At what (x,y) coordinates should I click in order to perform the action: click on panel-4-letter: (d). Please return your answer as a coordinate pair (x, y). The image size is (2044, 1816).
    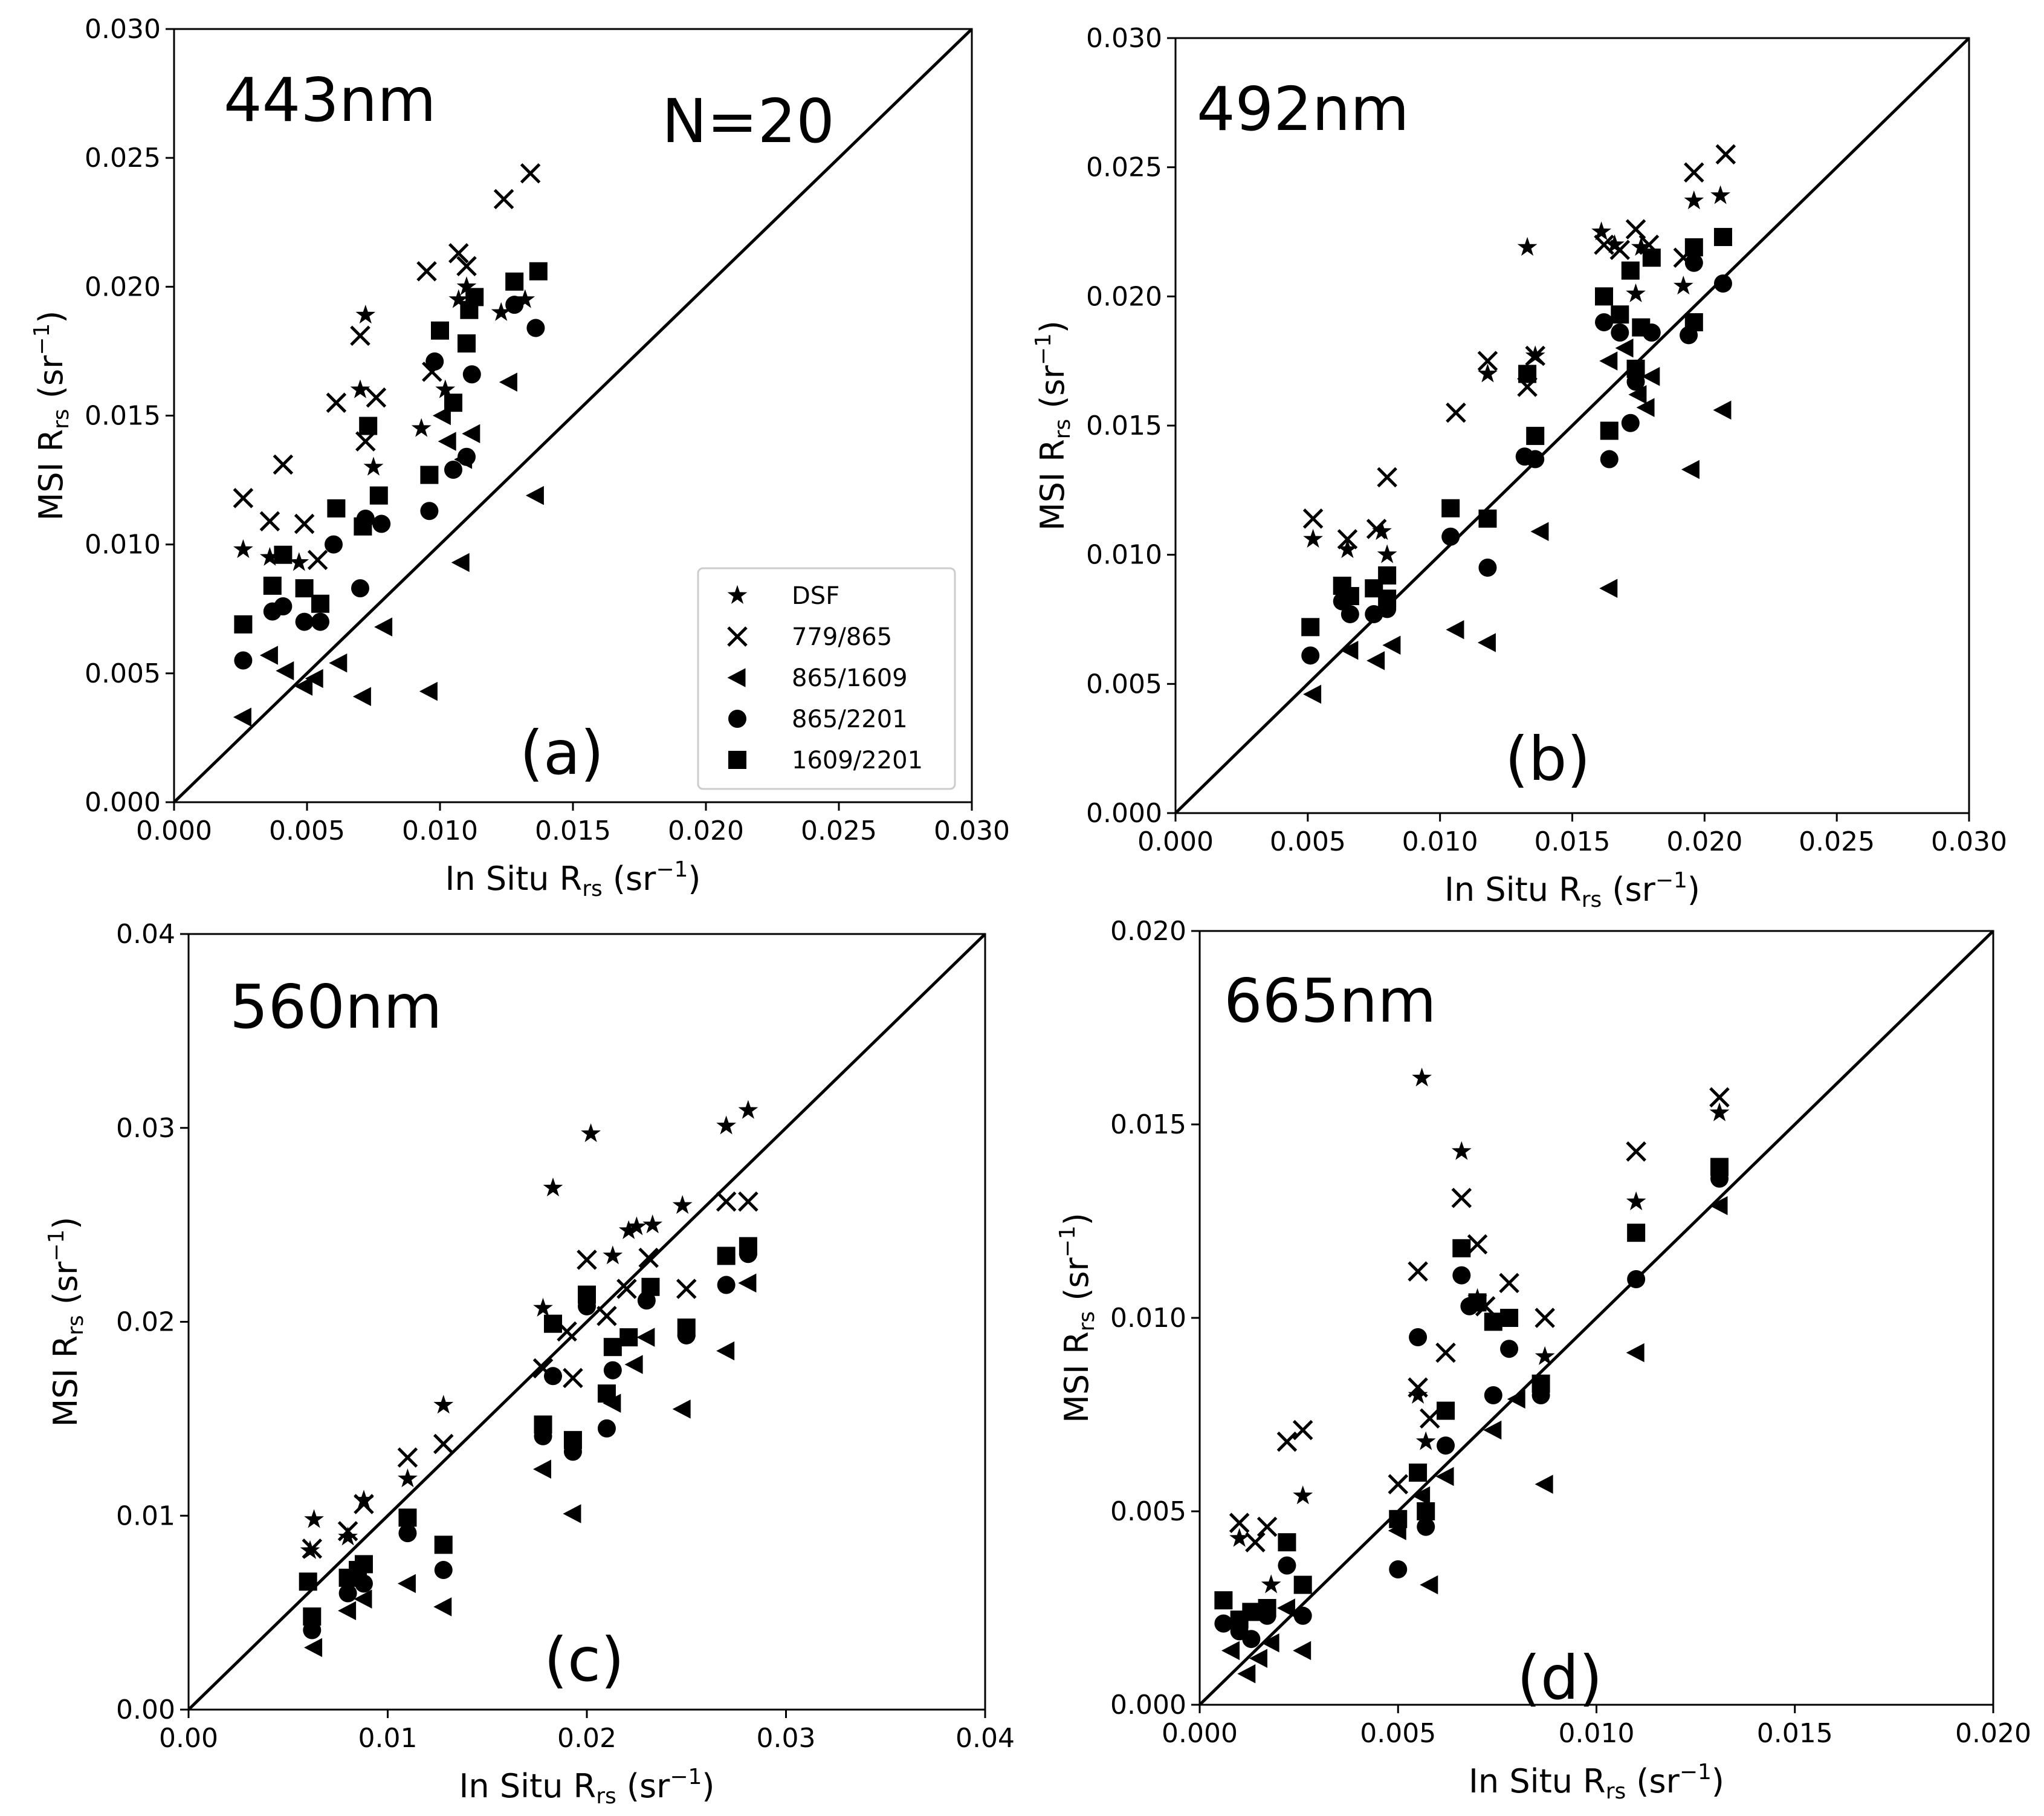
    Looking at the image, I should click on (1560, 1678).